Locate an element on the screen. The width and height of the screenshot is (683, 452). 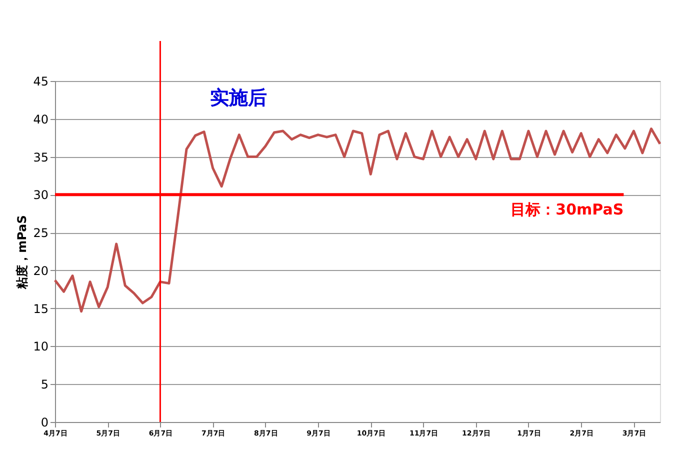
y-tick-label: 10 is located at coordinates (40, 347).